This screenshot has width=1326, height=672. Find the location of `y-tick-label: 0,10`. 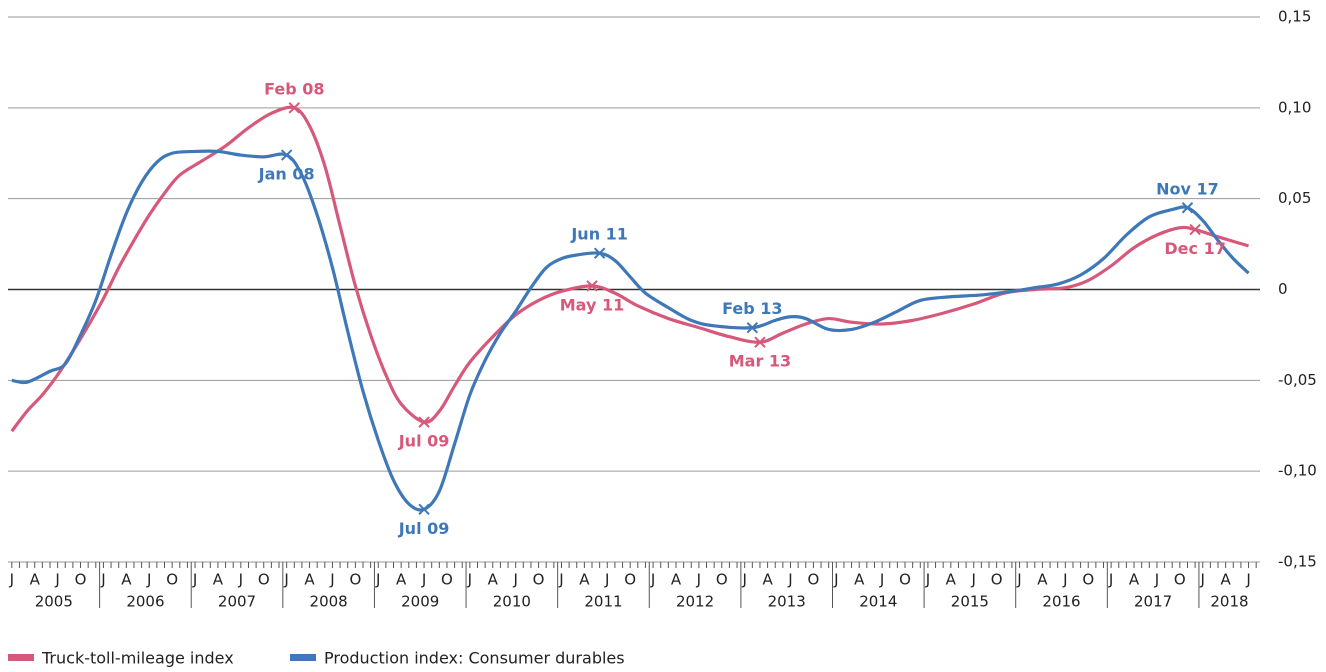

y-tick-label: 0,10 is located at coordinates (1294, 107).